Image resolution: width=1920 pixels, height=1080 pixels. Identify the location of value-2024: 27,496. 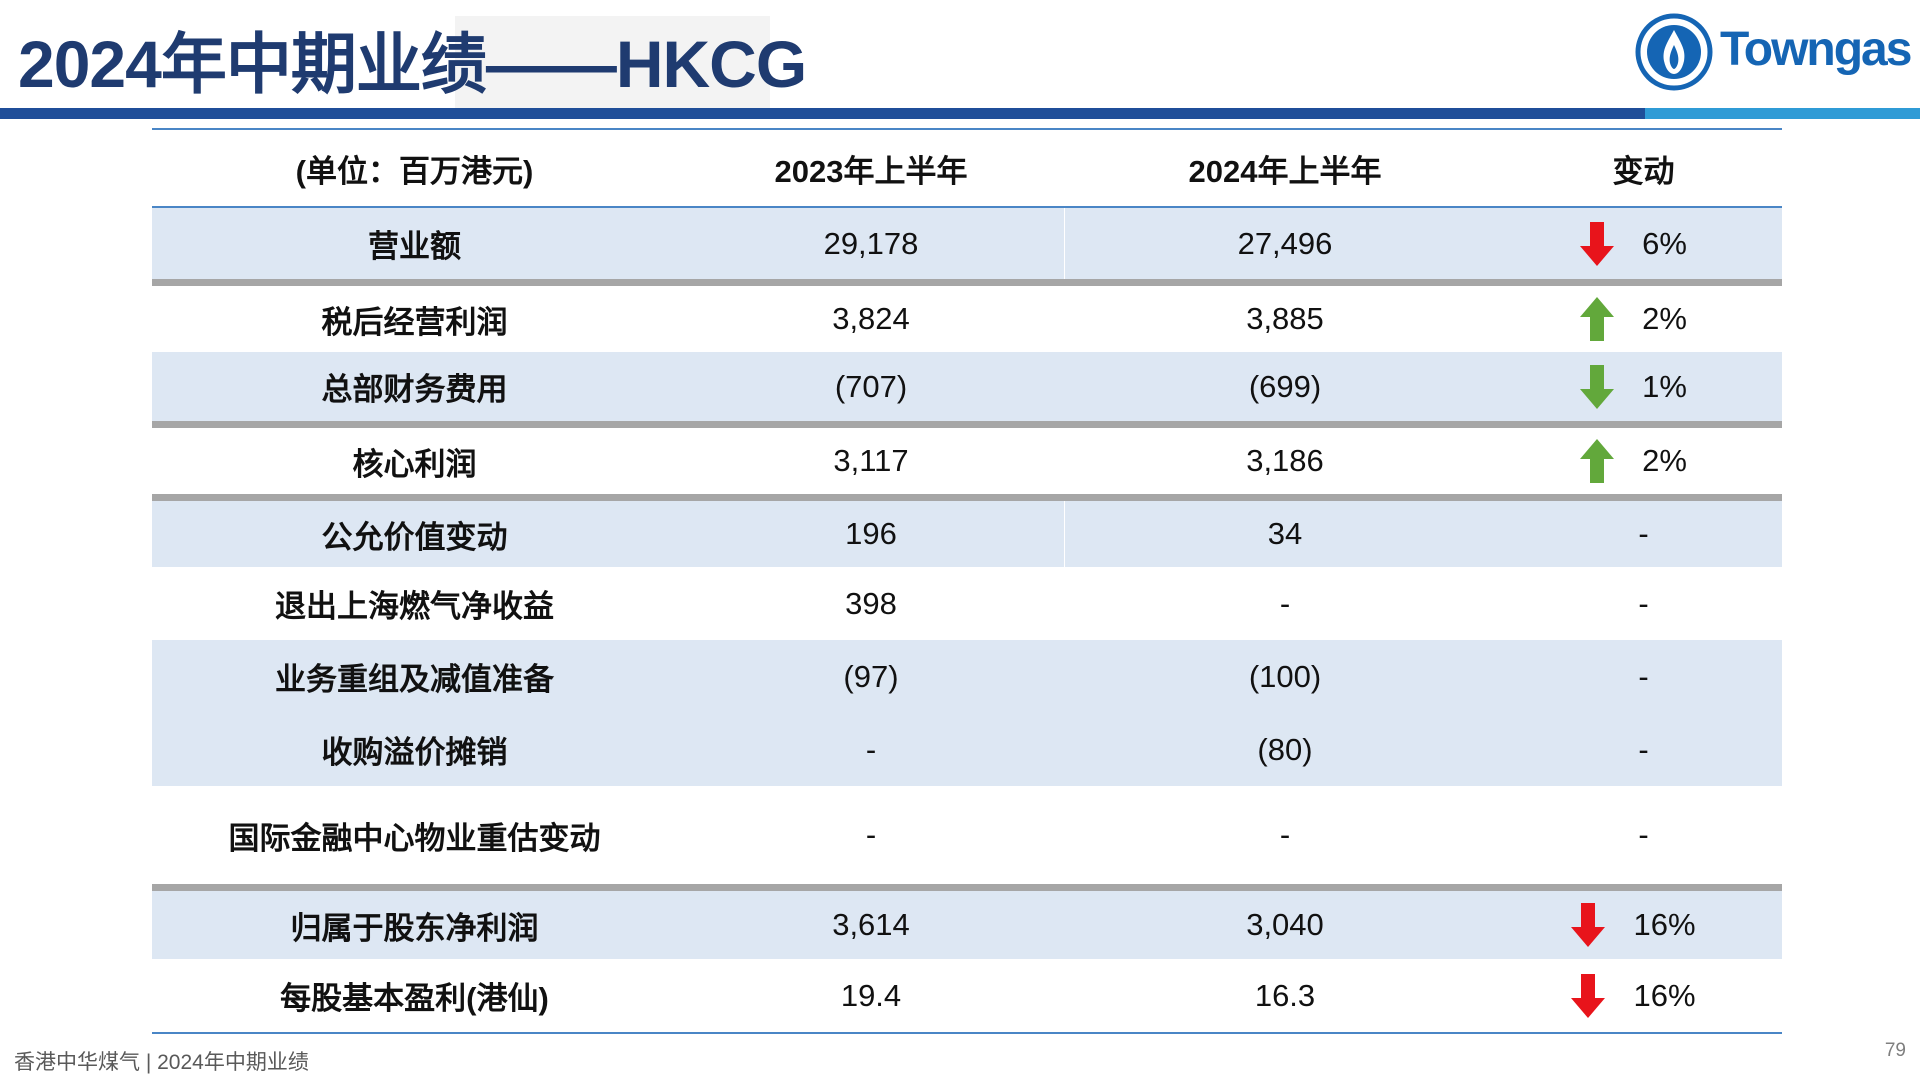
(1285, 243).